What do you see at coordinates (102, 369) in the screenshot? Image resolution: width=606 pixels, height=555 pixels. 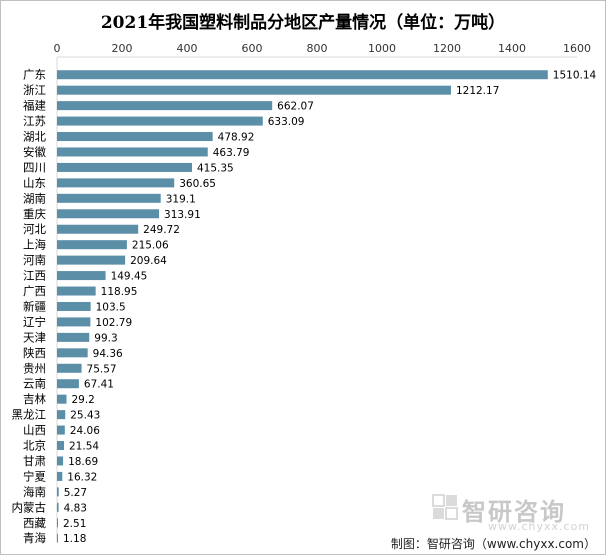 I see `data-label: 75.57` at bounding box center [102, 369].